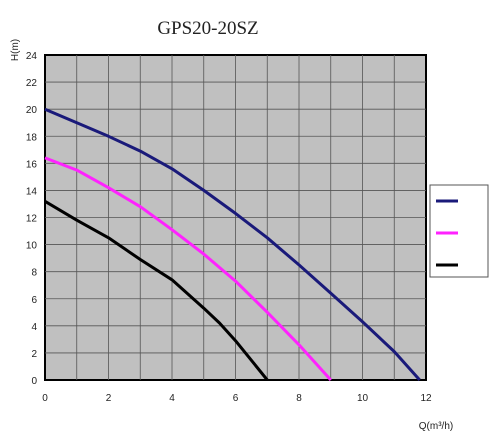 Image resolution: width=491 pixels, height=442 pixels. I want to click on y-tick-label: 2, so click(34, 354).